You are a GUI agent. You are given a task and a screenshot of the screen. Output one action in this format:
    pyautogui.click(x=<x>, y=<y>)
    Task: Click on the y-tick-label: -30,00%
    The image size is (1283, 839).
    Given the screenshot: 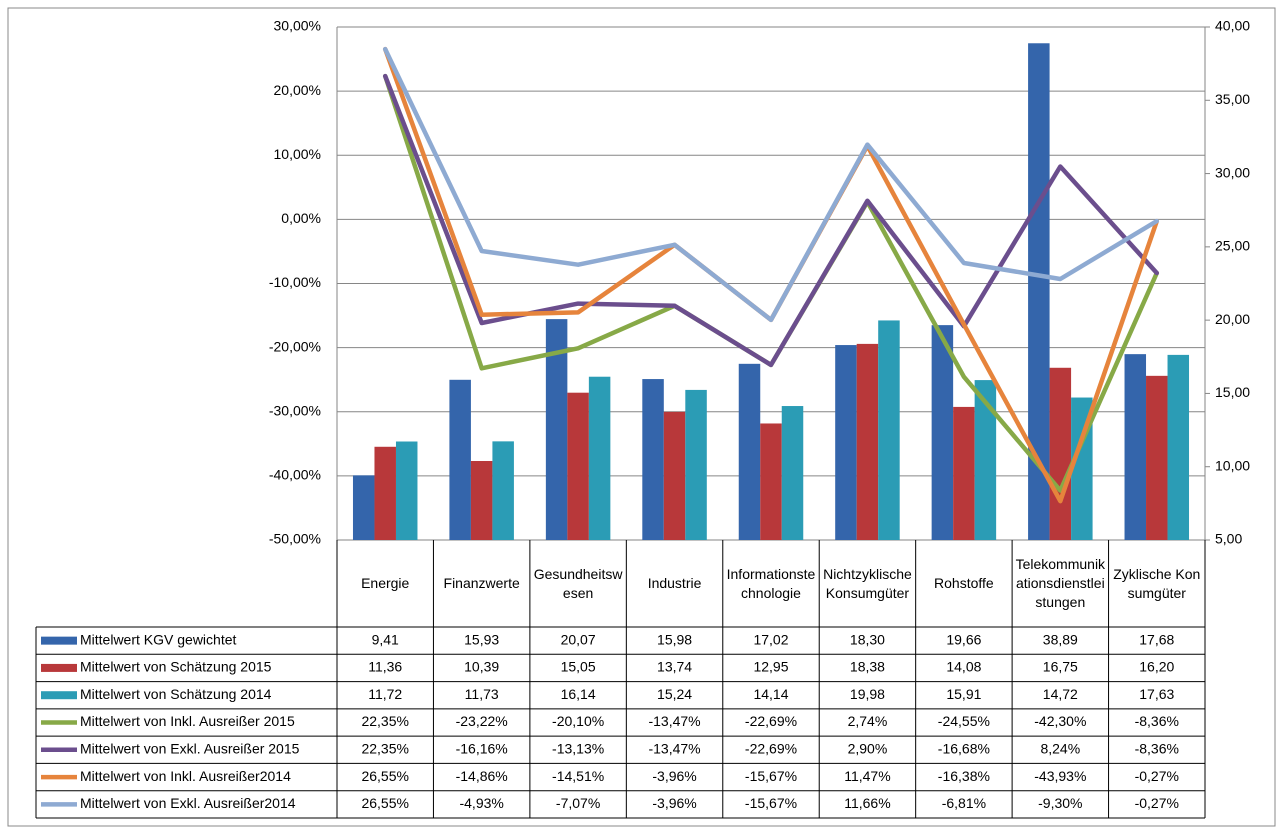 What is the action you would take?
    pyautogui.click(x=295, y=410)
    